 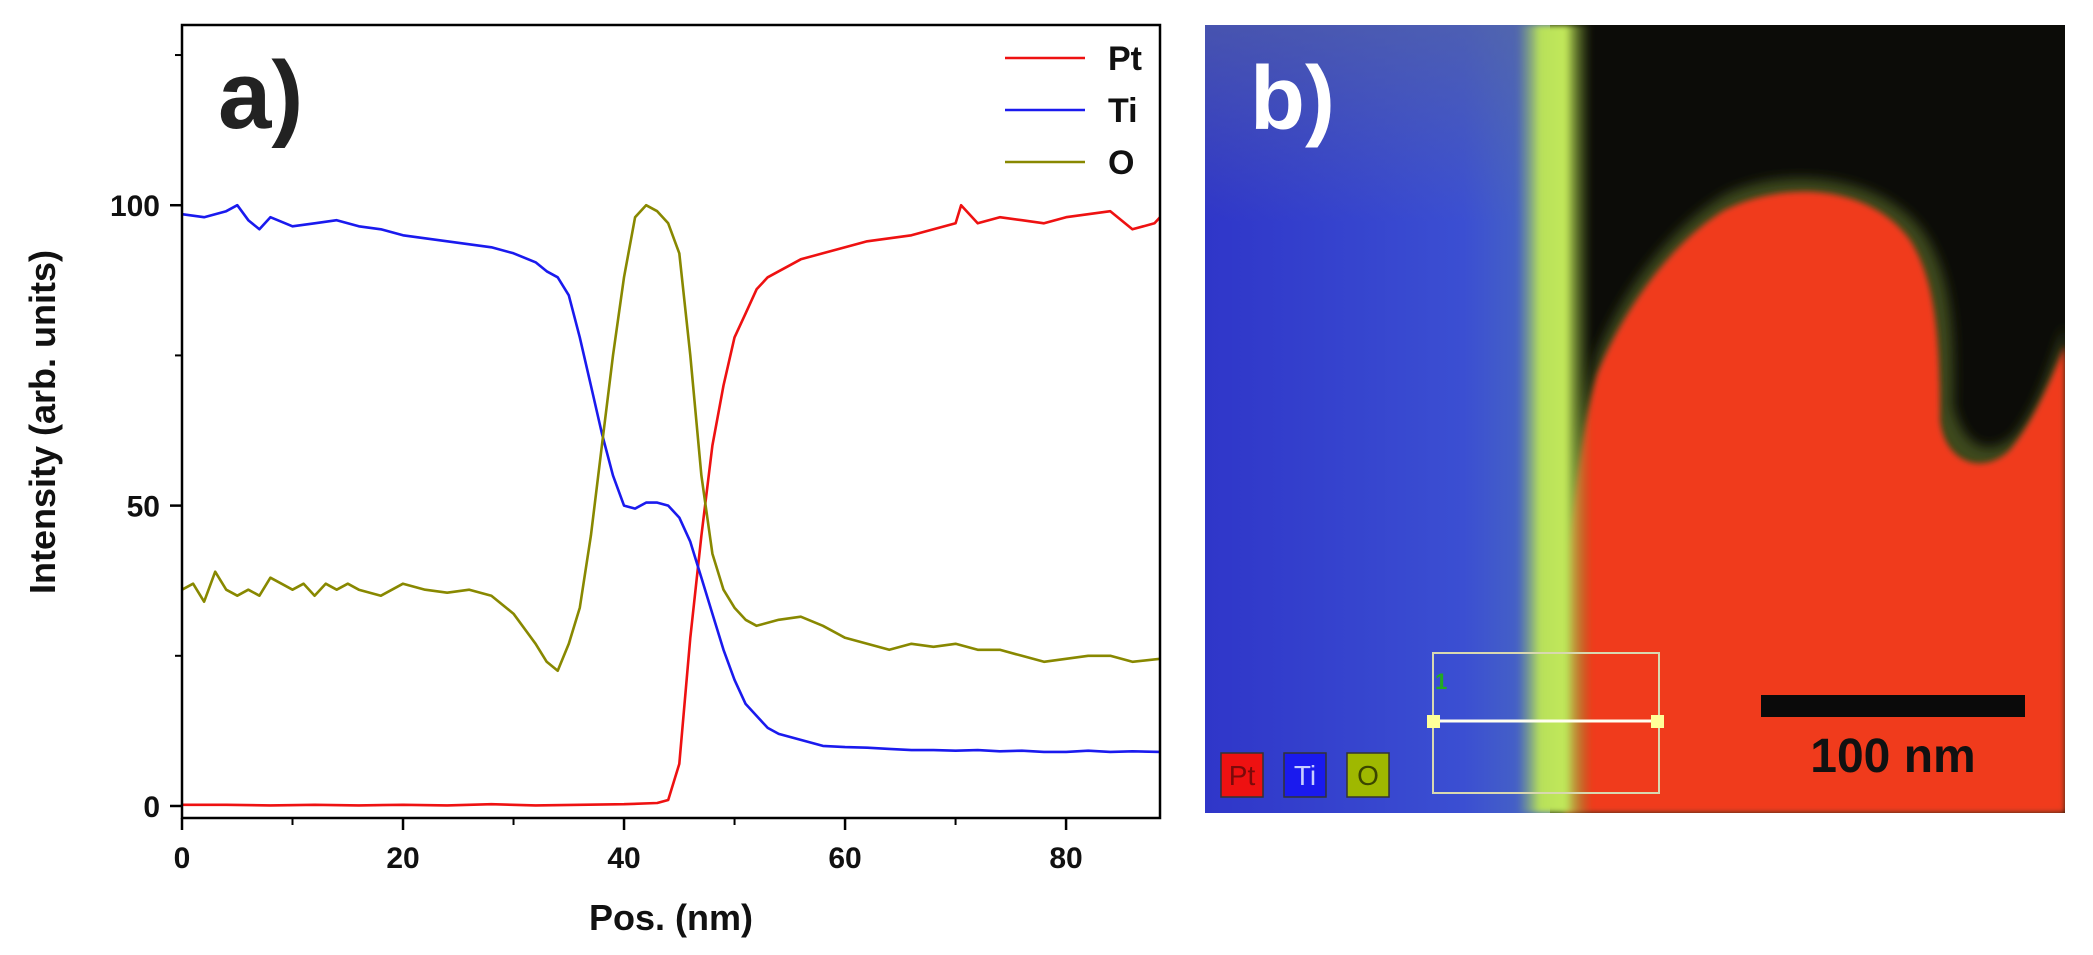 What do you see at coordinates (1377, 419) in the screenshot?
I see `ti-region-shade` at bounding box center [1377, 419].